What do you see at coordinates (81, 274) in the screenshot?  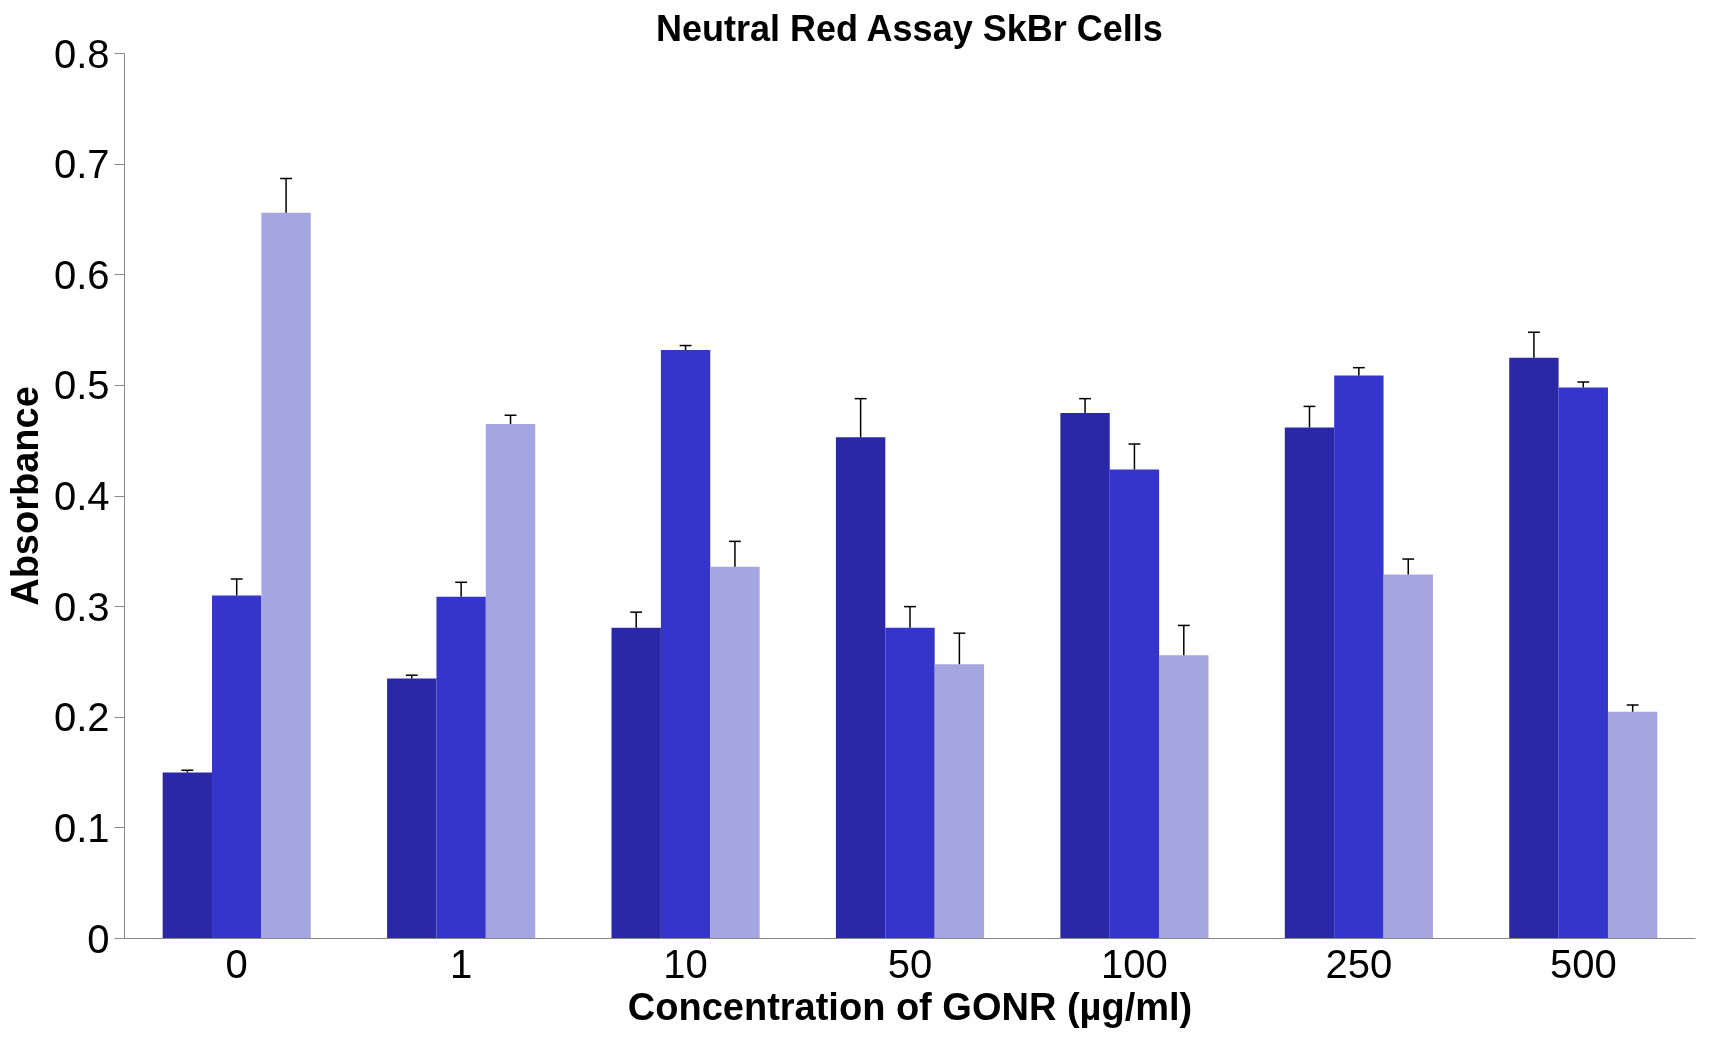 I see `y-tick-label: 0.6` at bounding box center [81, 274].